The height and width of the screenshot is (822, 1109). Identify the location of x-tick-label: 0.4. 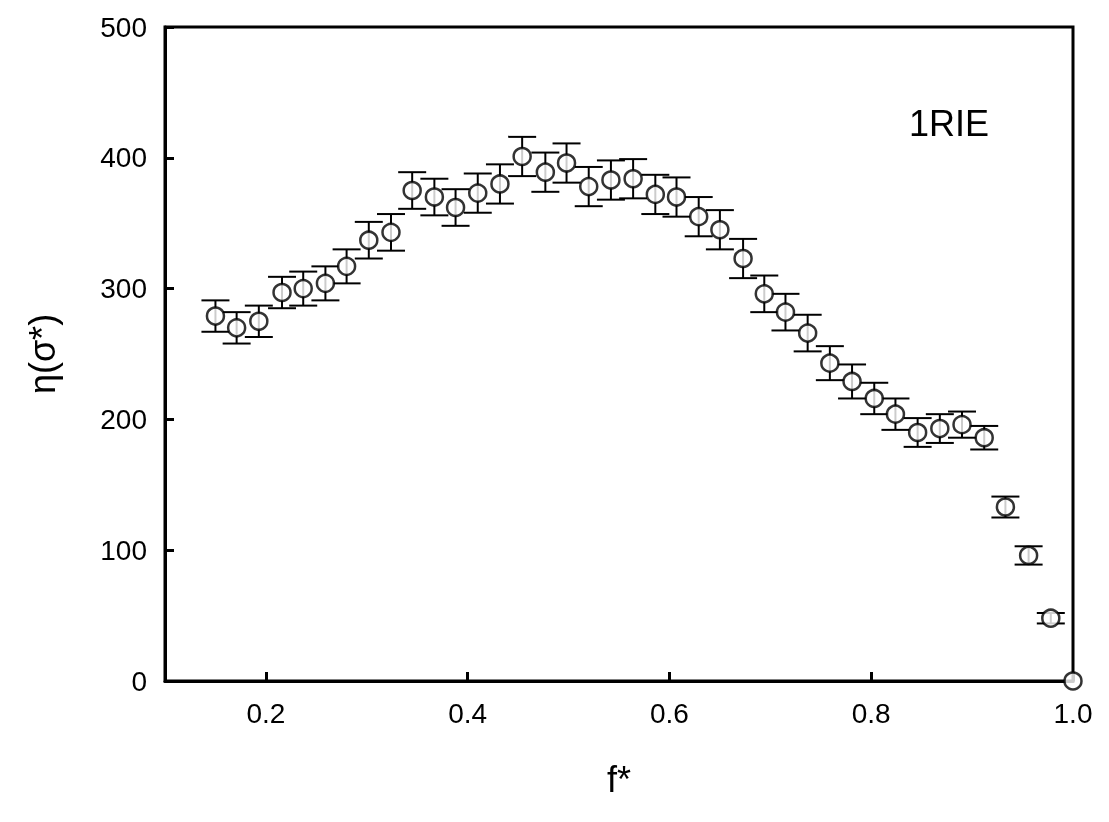
(468, 713).